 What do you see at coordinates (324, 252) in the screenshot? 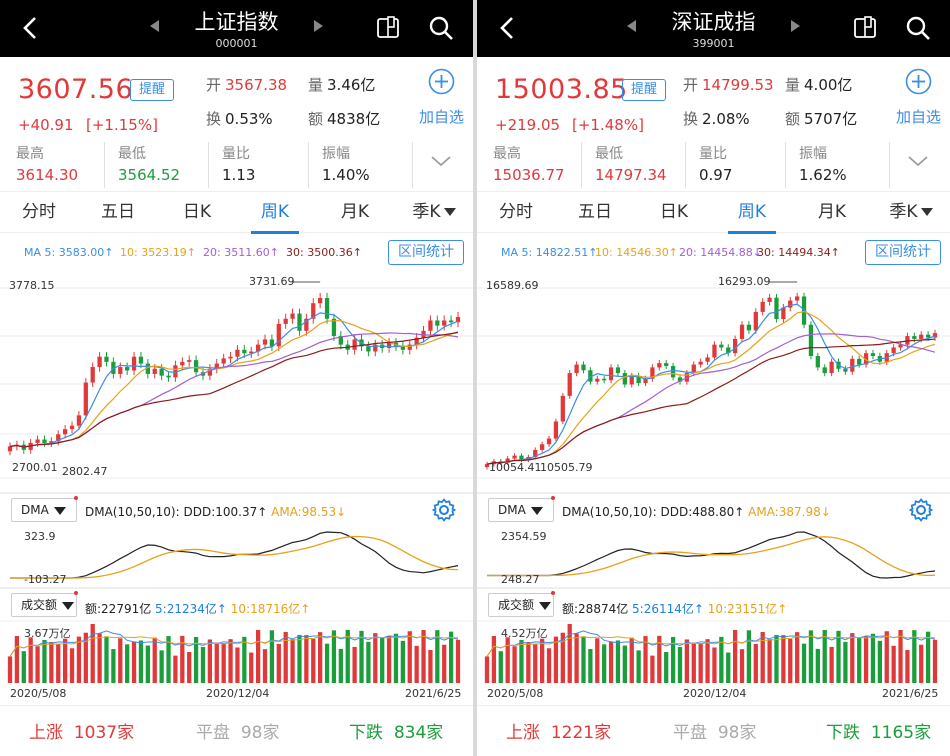
I see `ma30-label: 30: 3500.36↑` at bounding box center [324, 252].